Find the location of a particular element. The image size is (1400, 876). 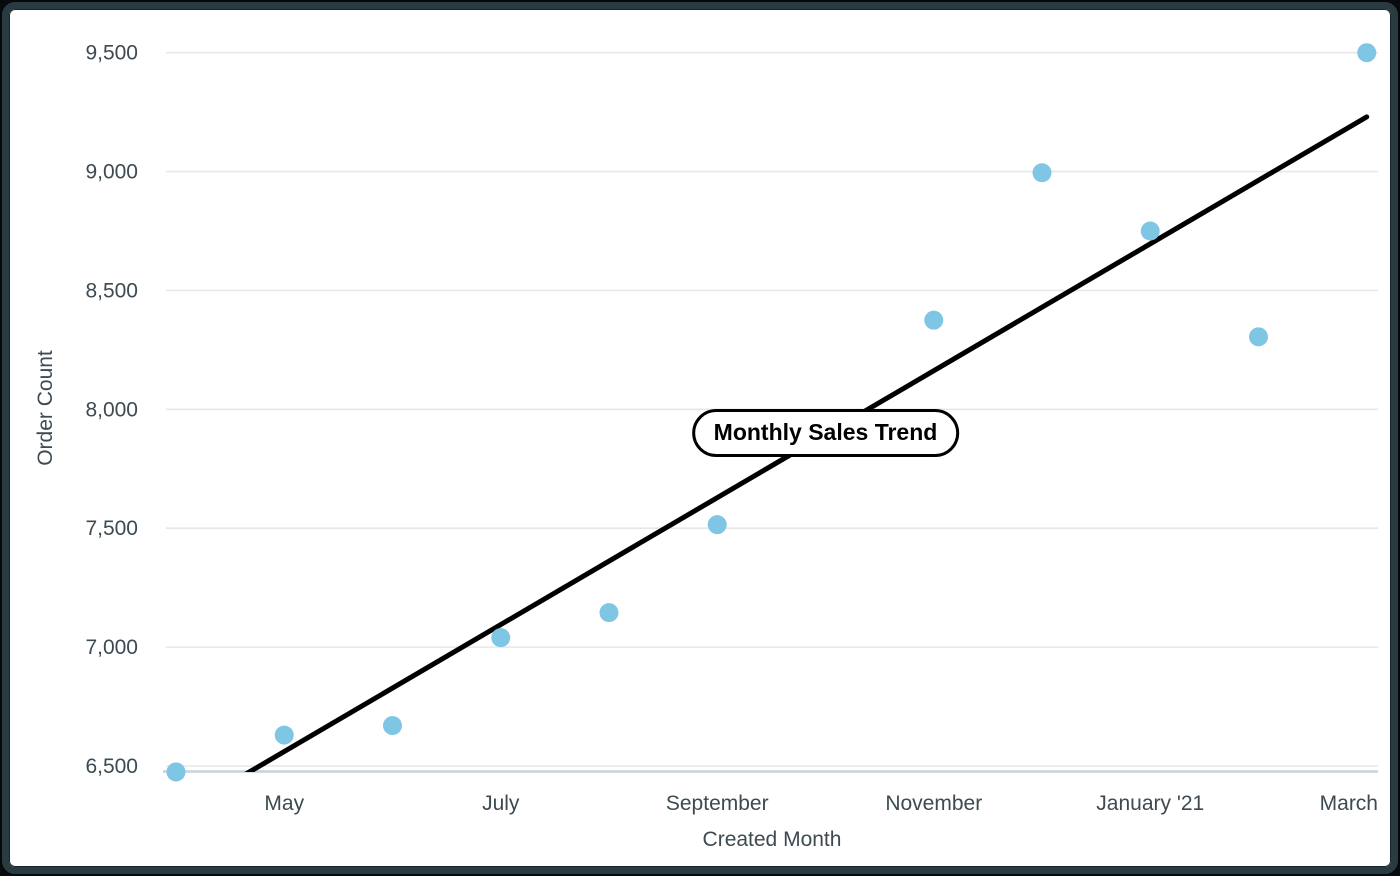

y-tick-label: 8,000 is located at coordinates (111, 409).